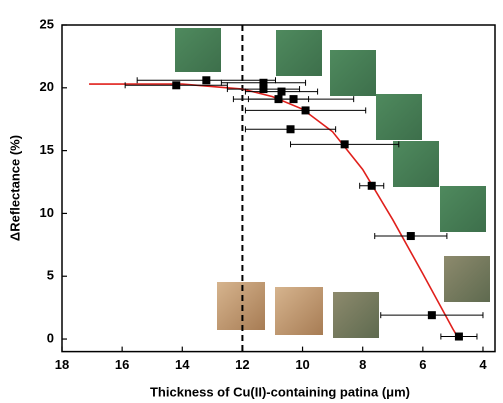 This screenshot has height=403, width=503. I want to click on x-tick-label: 6, so click(422, 364).